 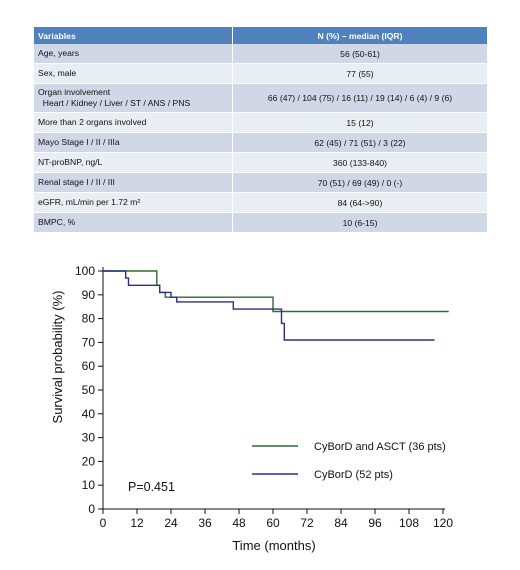 I want to click on variable-cell: Renal stage I / II / III, so click(x=133, y=182).